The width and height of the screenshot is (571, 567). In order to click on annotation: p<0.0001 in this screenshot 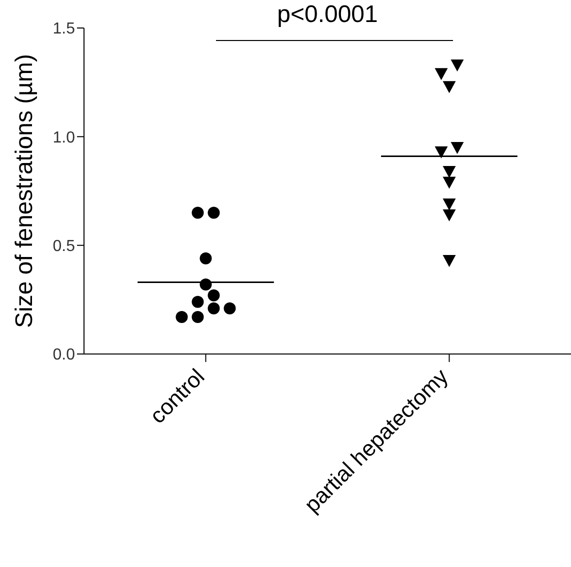, I will do `click(327, 15)`.